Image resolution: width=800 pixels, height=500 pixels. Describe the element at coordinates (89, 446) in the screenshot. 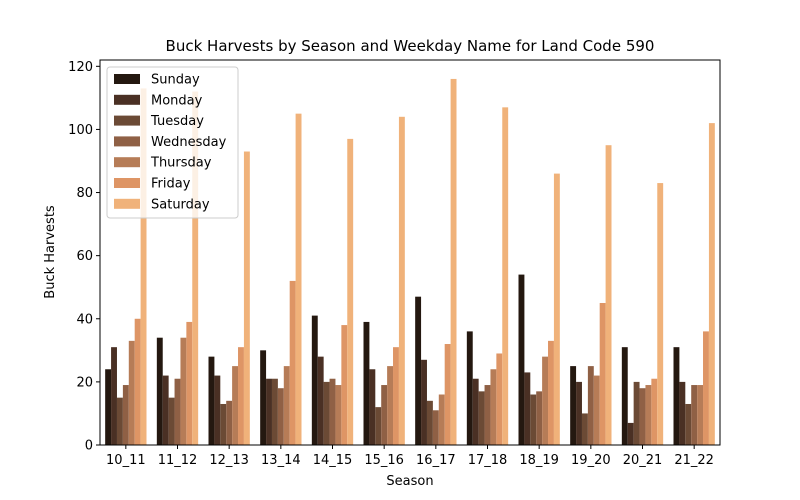

I see `y-tick-label: 0` at that location.